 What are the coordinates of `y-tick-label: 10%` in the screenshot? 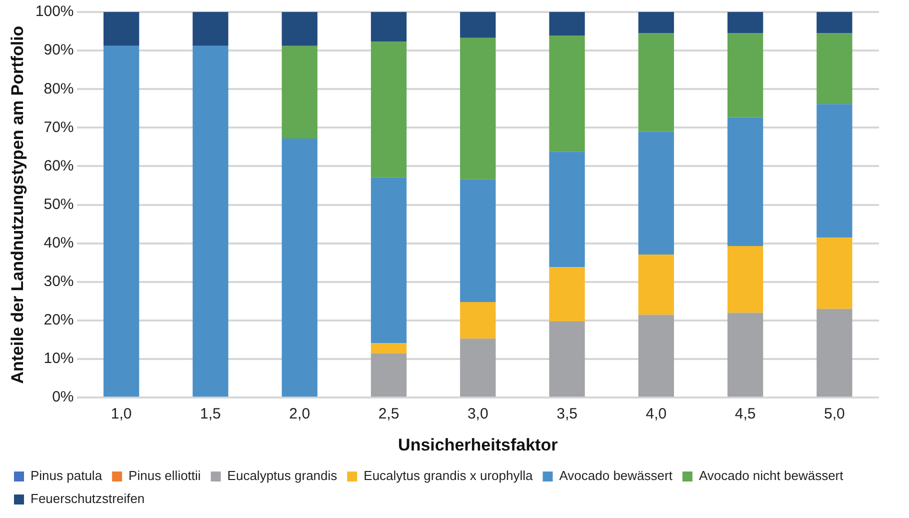 It's located at (59, 359).